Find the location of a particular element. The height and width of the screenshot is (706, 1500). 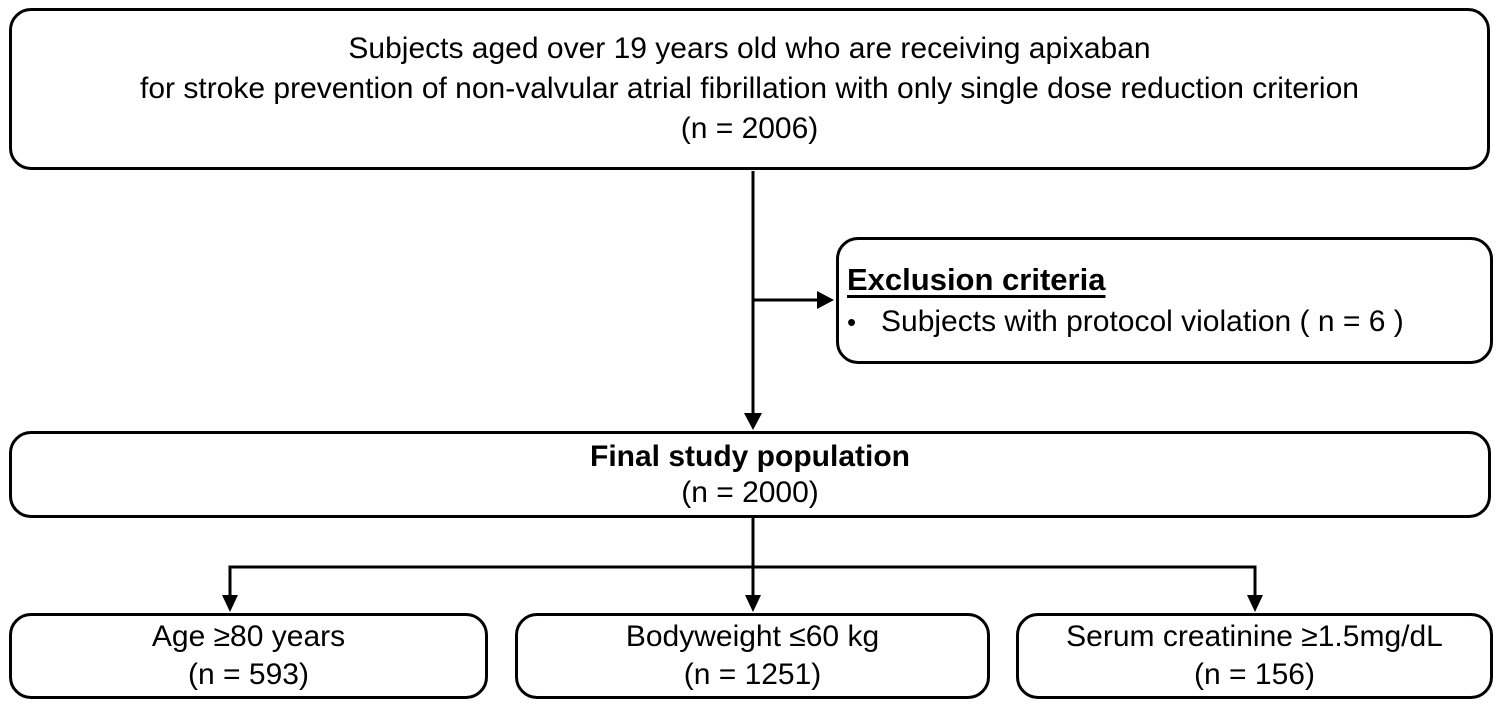

subgroup-age-count: (n = 593) is located at coordinates (248, 674).